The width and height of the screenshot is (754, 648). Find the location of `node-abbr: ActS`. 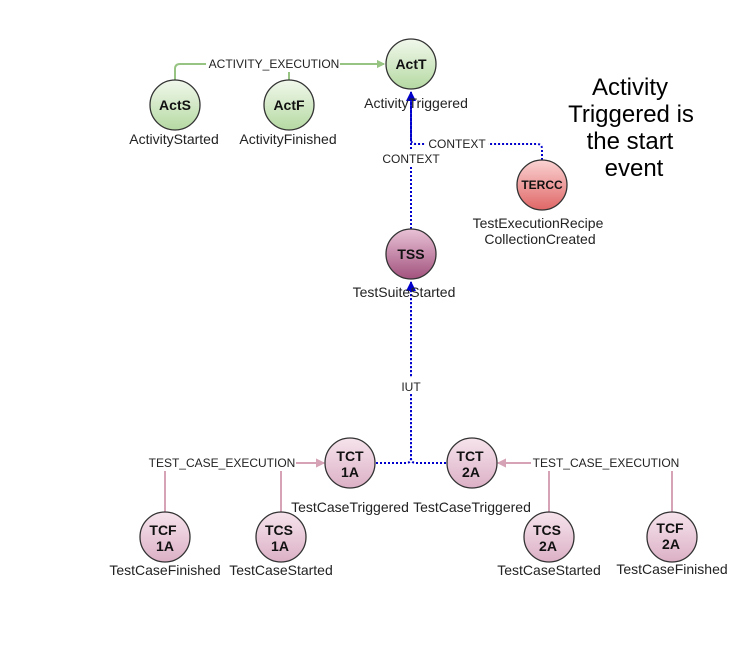

node-abbr: ActS is located at coordinates (175, 105).